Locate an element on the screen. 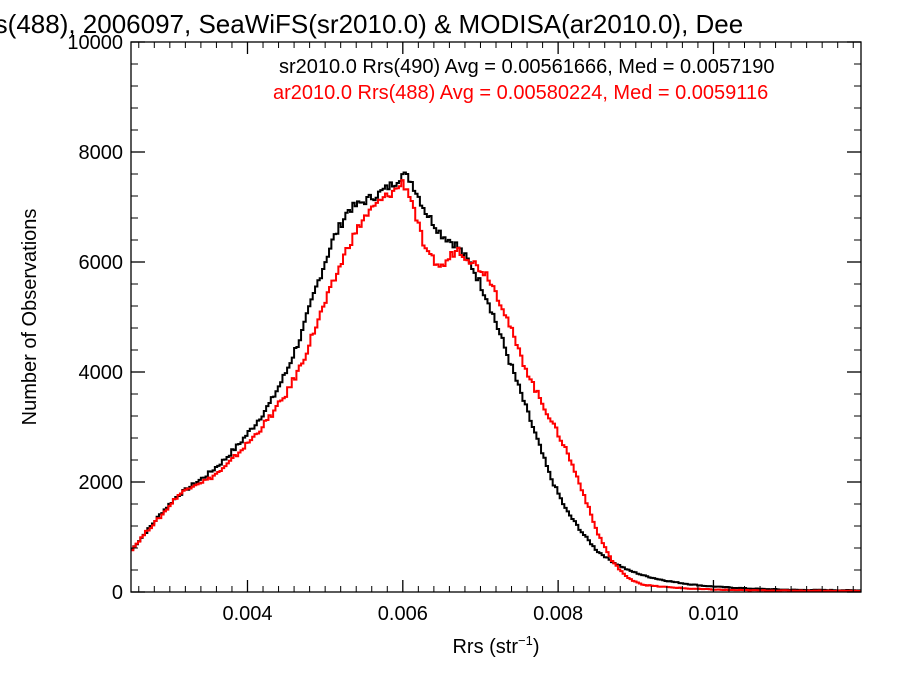 The height and width of the screenshot is (675, 900). x-axis-label-main: Rrs (str is located at coordinates (485, 647).